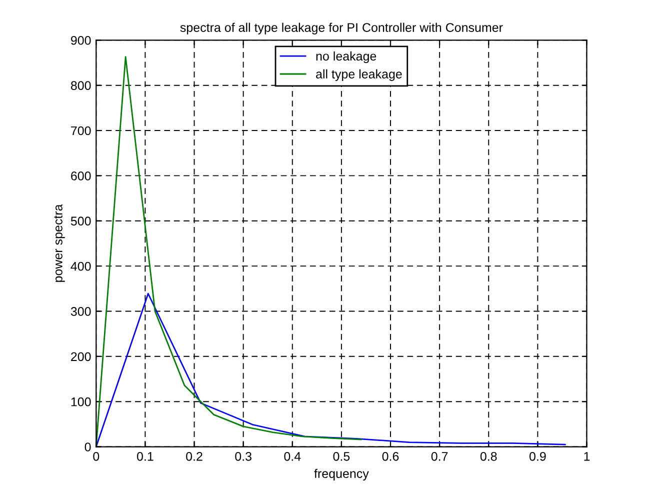  Describe the element at coordinates (292, 456) in the screenshot. I see `x-tick-label: 0.4` at that location.